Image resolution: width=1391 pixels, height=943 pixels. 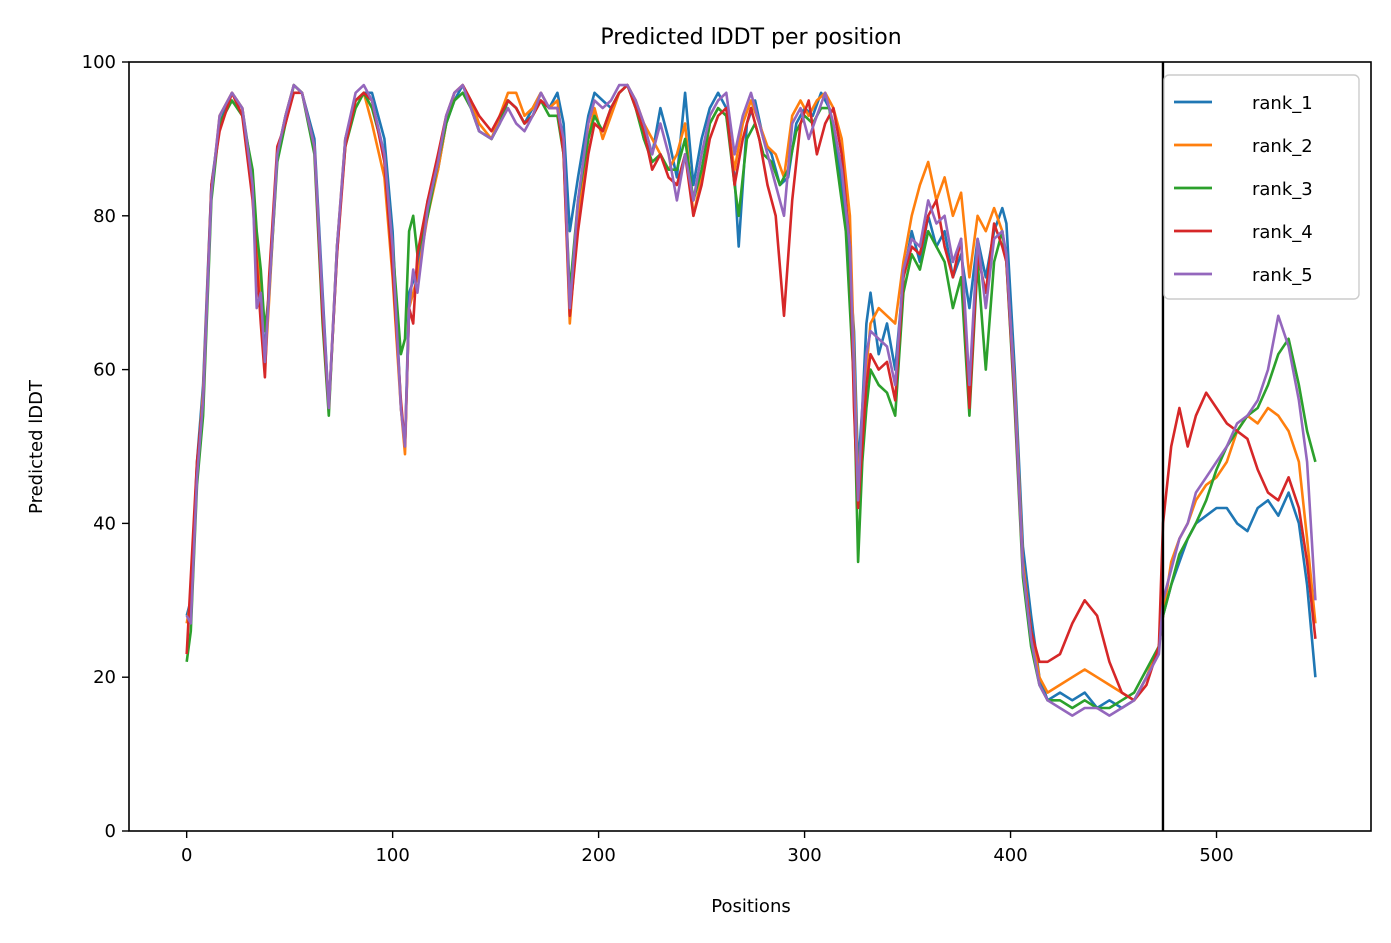 What do you see at coordinates (104, 677) in the screenshot?
I see `y-tick-label: 20` at bounding box center [104, 677].